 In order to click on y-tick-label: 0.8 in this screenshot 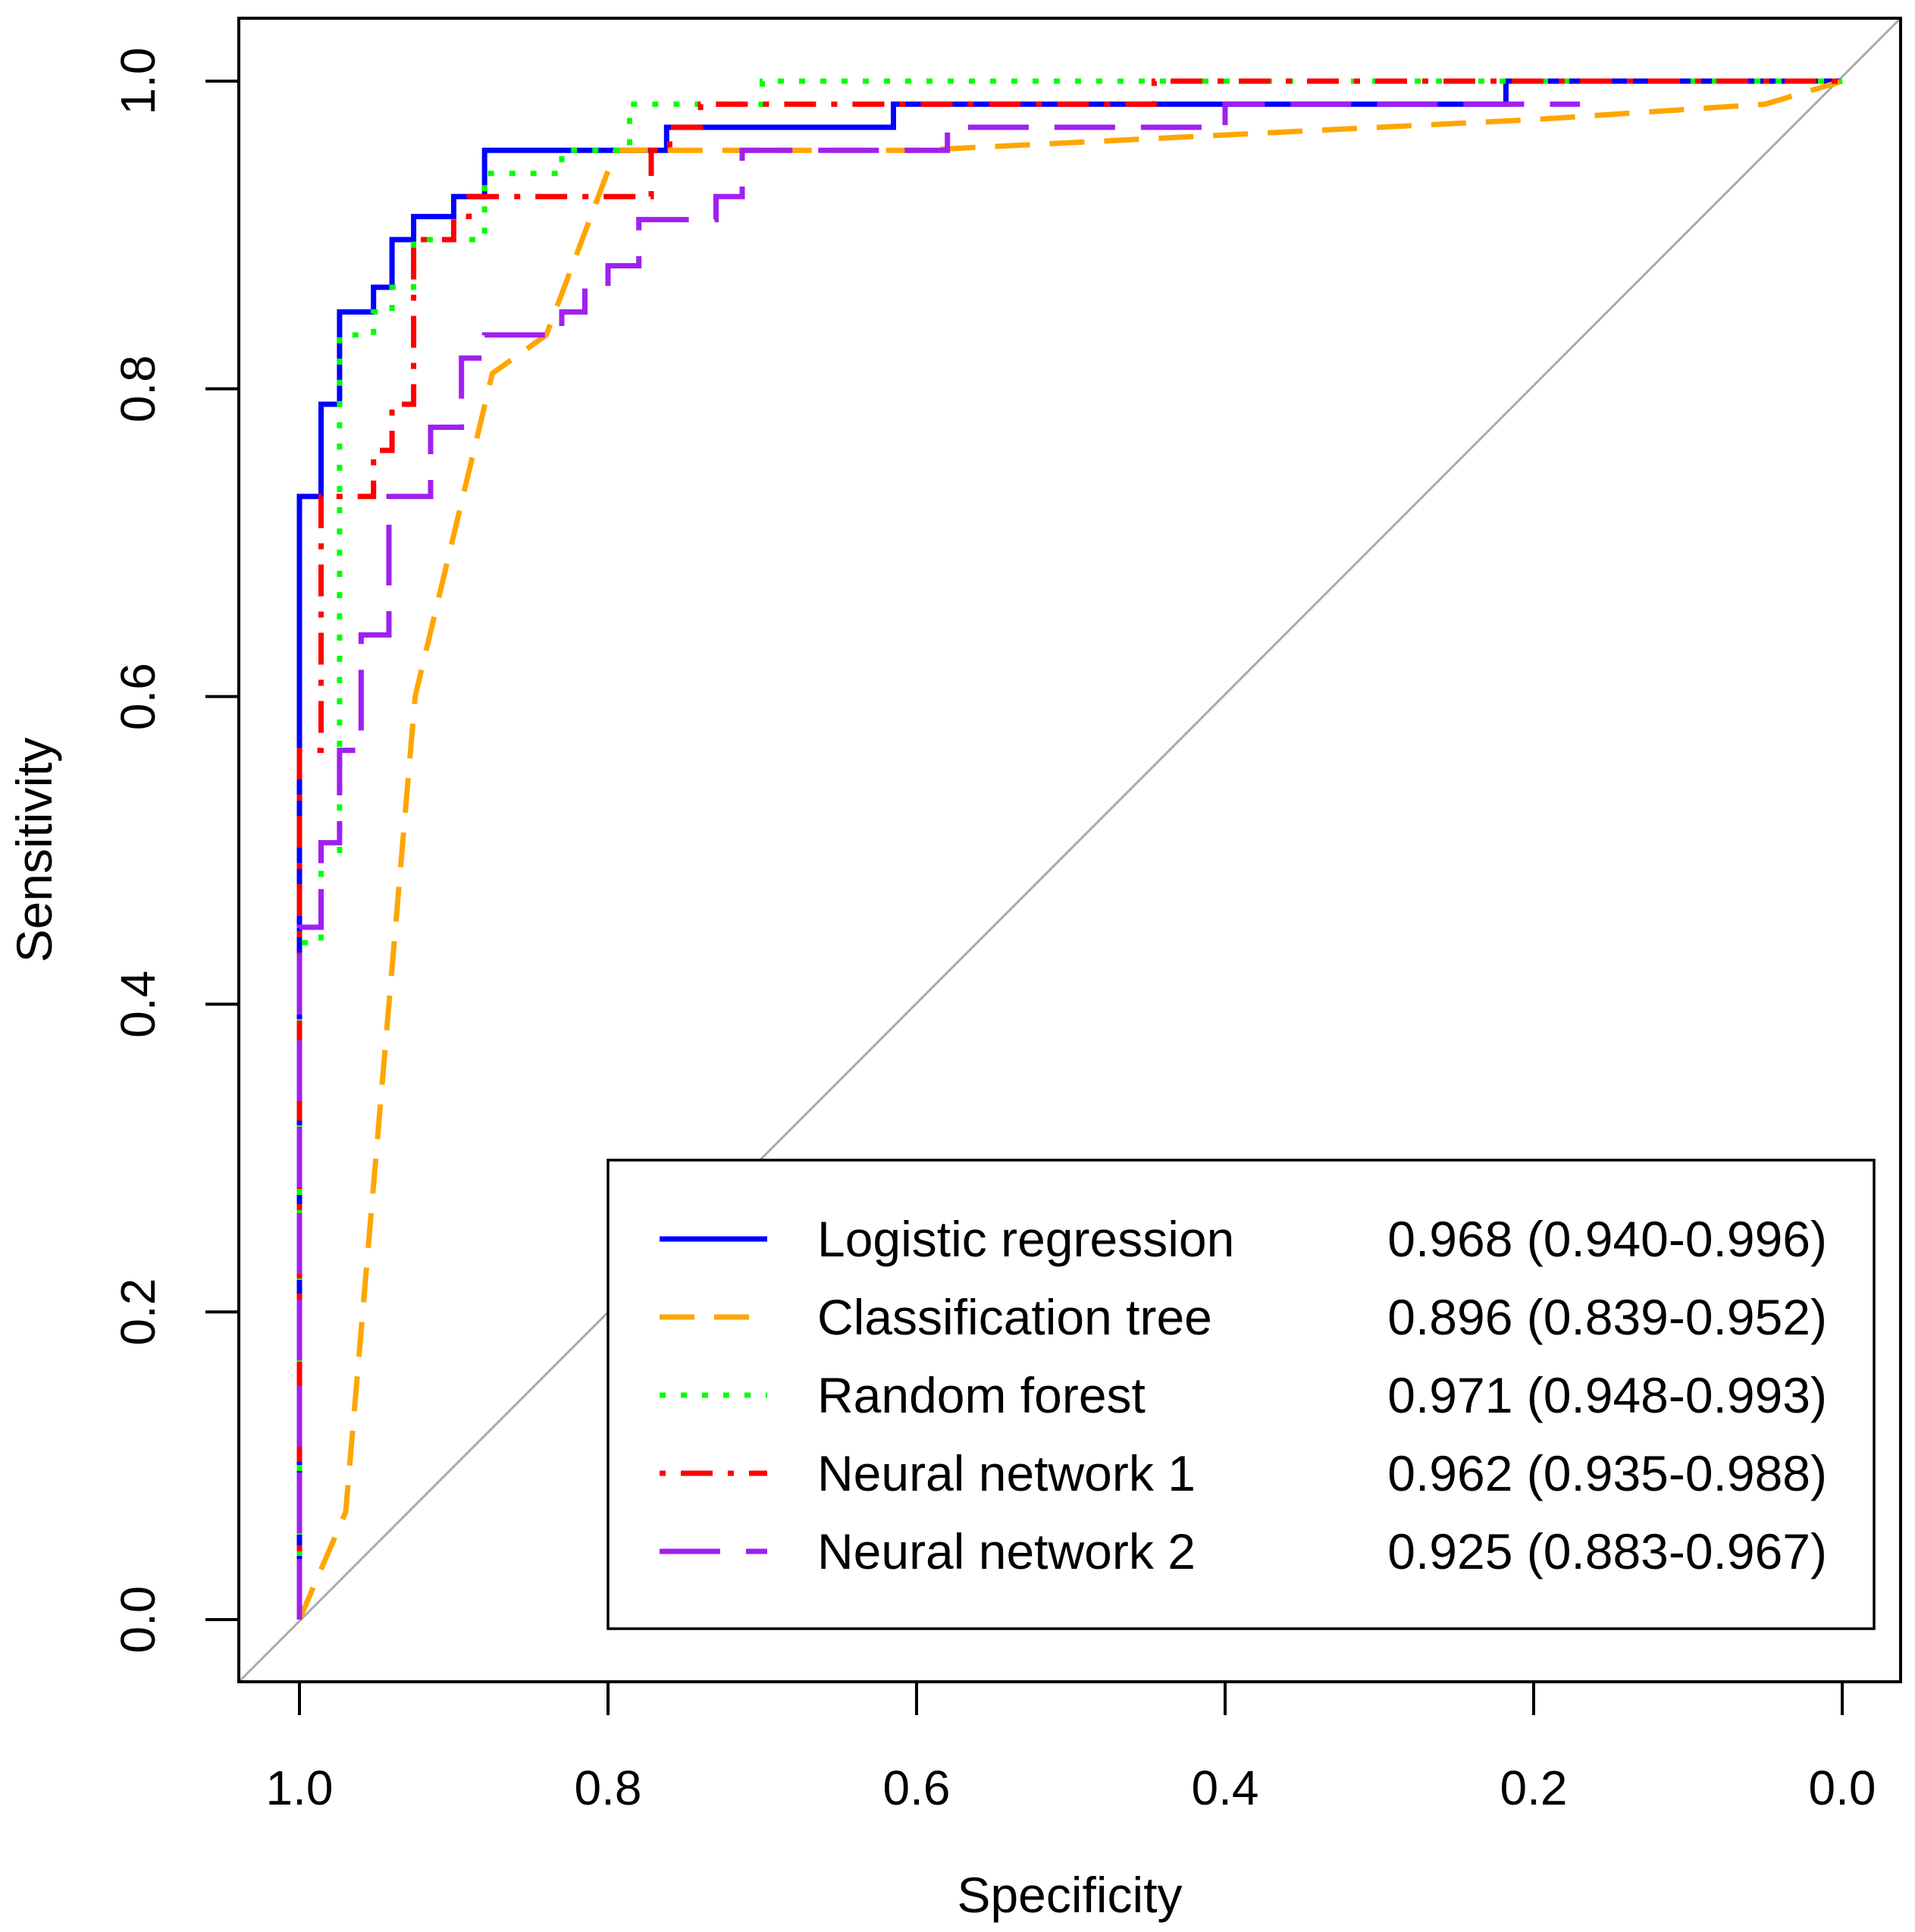, I will do `click(138, 389)`.